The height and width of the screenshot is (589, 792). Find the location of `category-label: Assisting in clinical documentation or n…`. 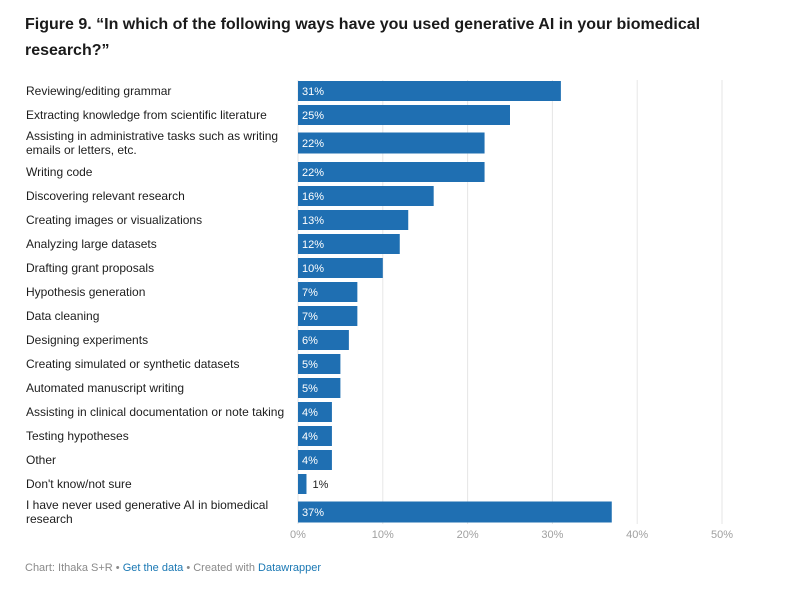

category-label: Assisting in clinical documentation or n… is located at coordinates (155, 412).